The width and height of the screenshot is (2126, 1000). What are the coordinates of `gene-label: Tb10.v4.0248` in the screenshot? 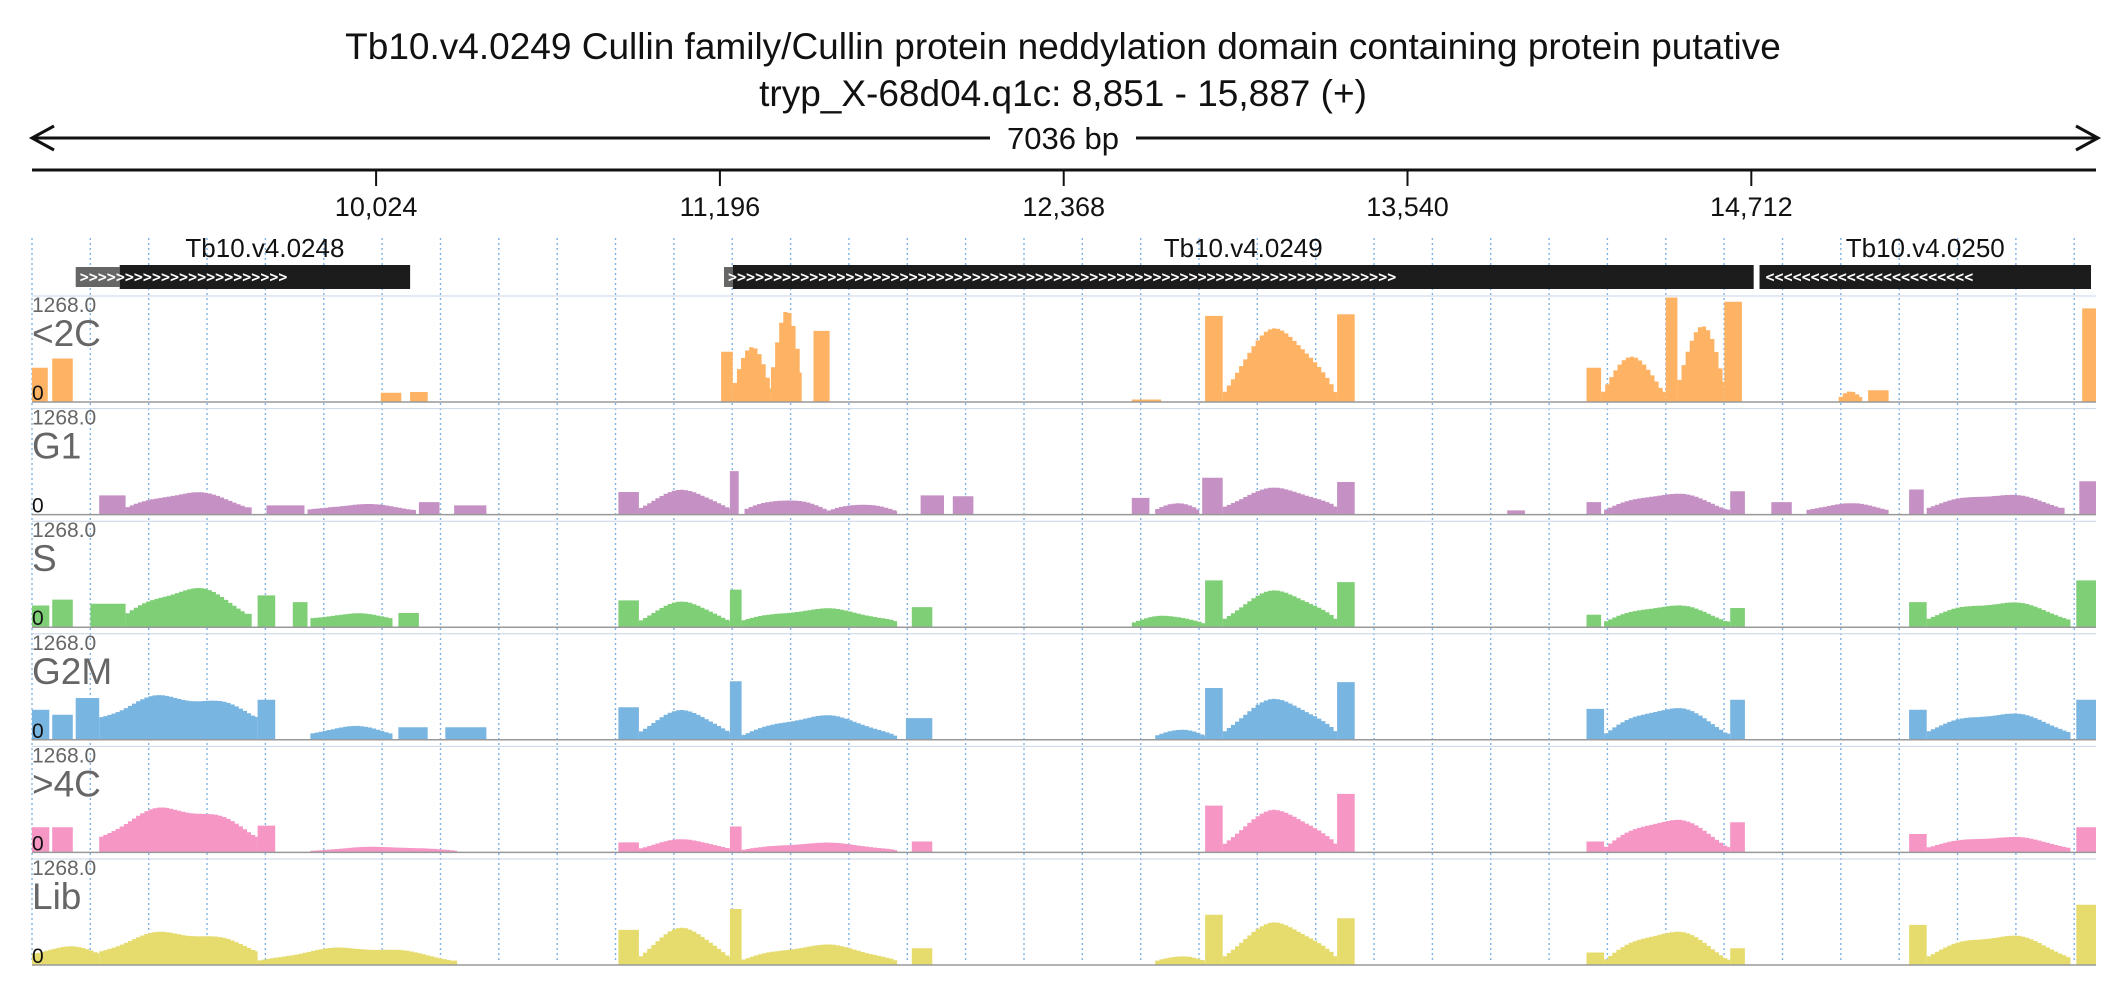 It's located at (264, 248).